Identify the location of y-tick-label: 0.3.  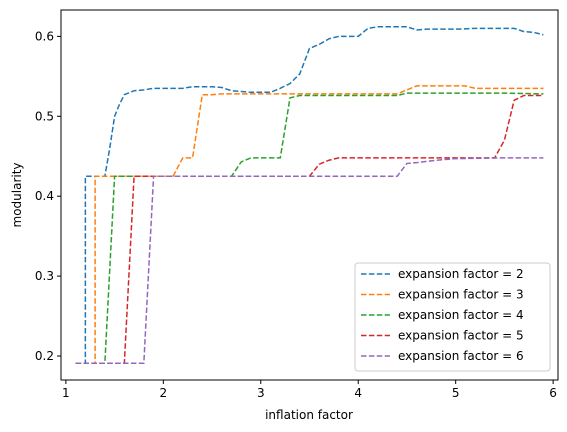
(44, 276).